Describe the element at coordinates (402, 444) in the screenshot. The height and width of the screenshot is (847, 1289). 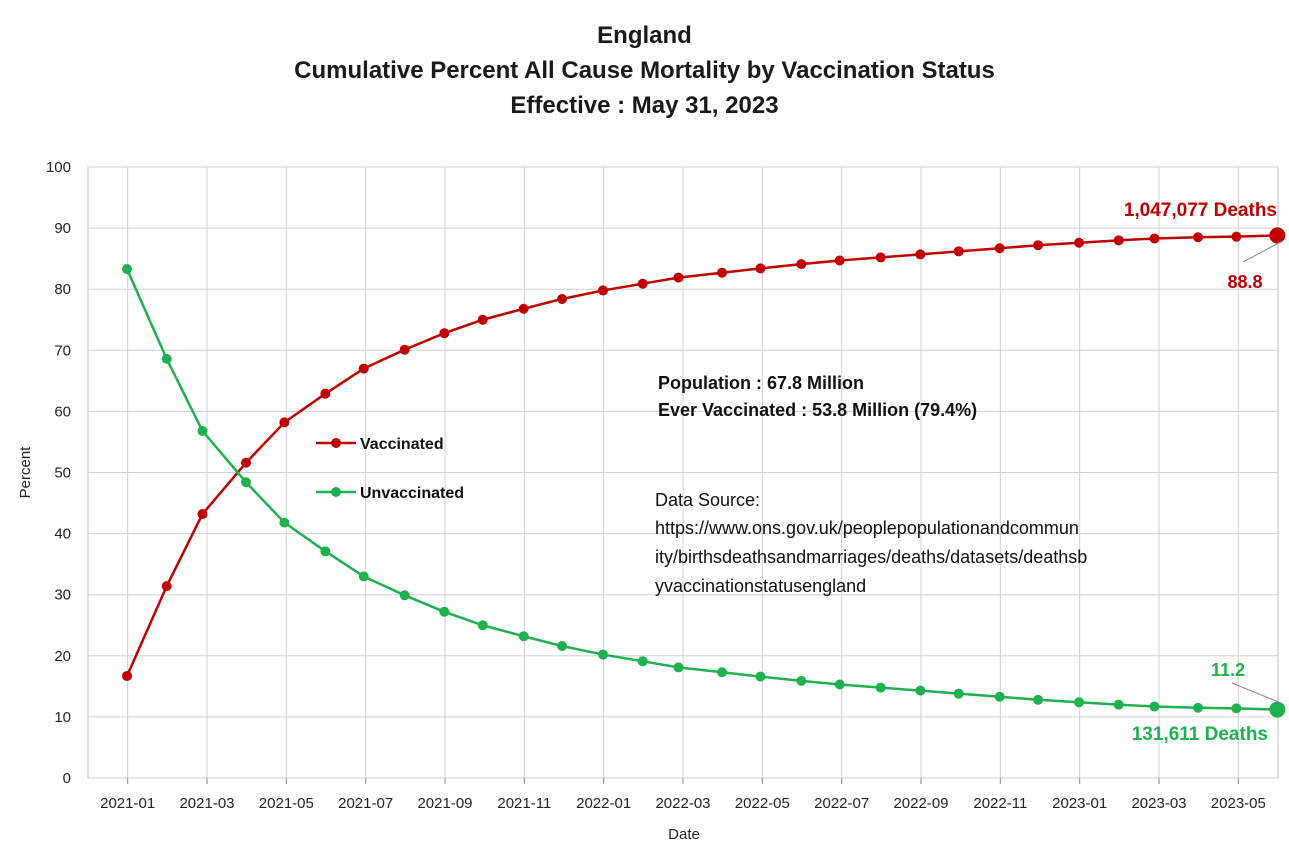
I see `legend-vaccinated-label: Vaccinated` at that location.